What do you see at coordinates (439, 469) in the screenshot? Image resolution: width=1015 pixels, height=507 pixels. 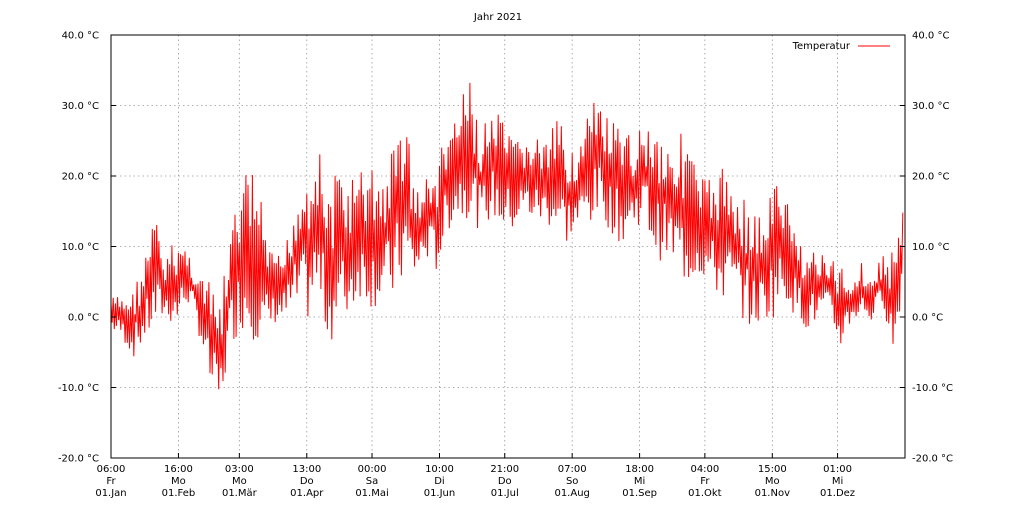 I see `x-tick-time: 10:00` at bounding box center [439, 469].